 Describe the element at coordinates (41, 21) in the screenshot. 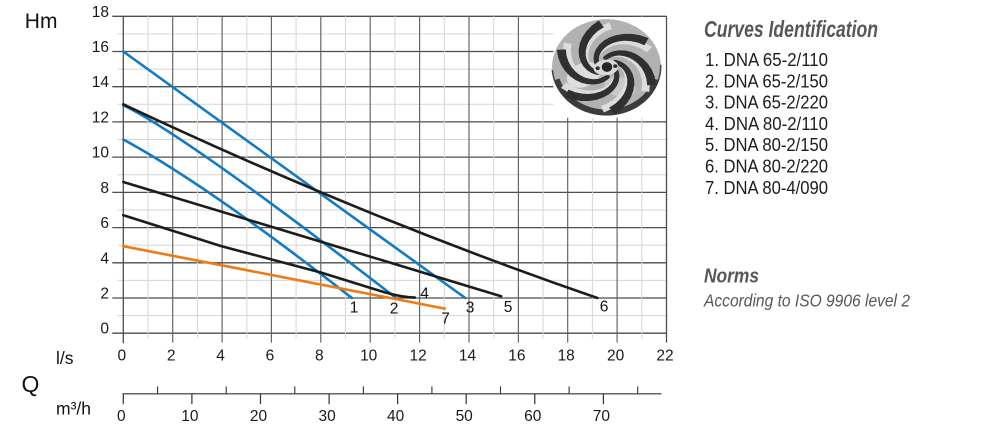

I see `svg-text: Hm` at that location.